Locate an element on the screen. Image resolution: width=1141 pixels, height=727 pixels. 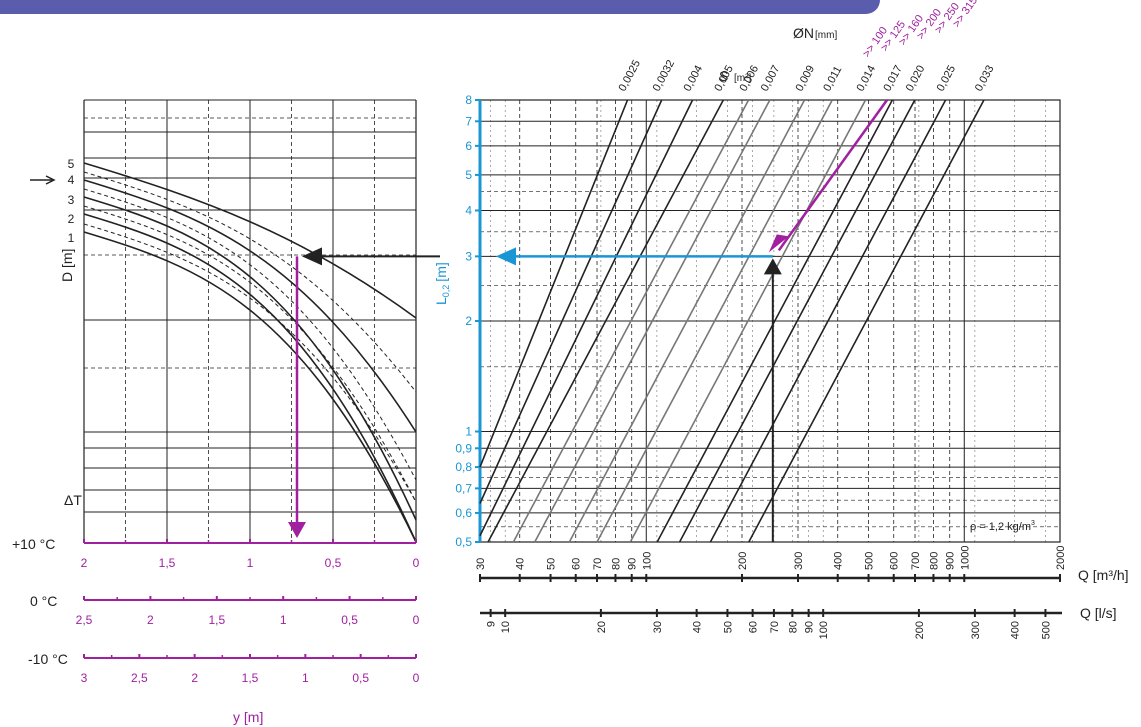
l-axis-sub: 0,2 is located at coordinates (446, 291).